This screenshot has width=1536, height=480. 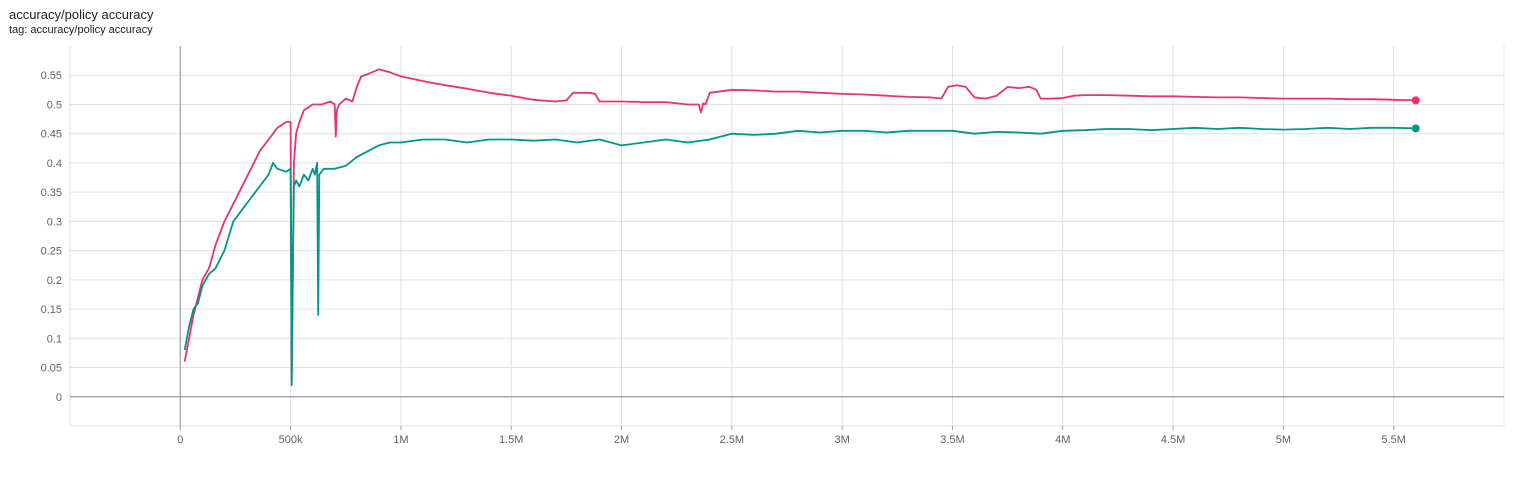 What do you see at coordinates (732, 440) in the screenshot?
I see `x-tick-label: 2.5M` at bounding box center [732, 440].